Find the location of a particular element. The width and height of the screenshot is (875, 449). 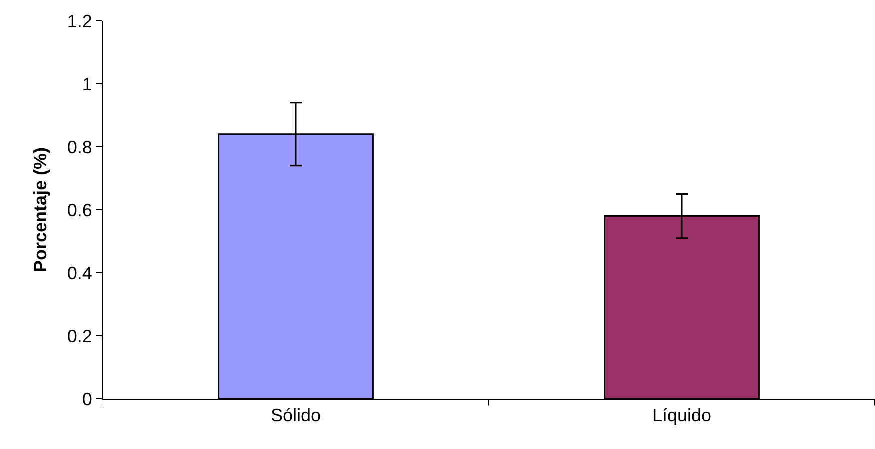

y-tick-label: 0.8 is located at coordinates (79, 147).